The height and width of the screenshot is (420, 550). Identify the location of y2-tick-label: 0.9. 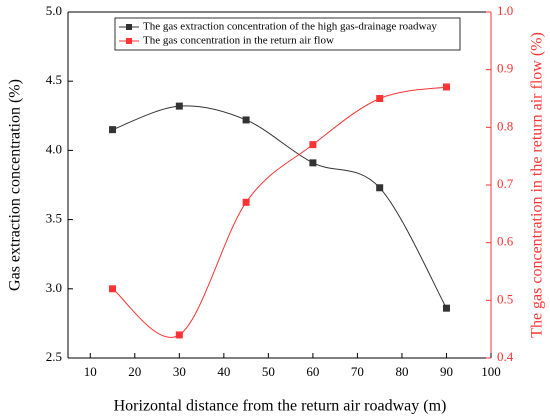
(505, 68).